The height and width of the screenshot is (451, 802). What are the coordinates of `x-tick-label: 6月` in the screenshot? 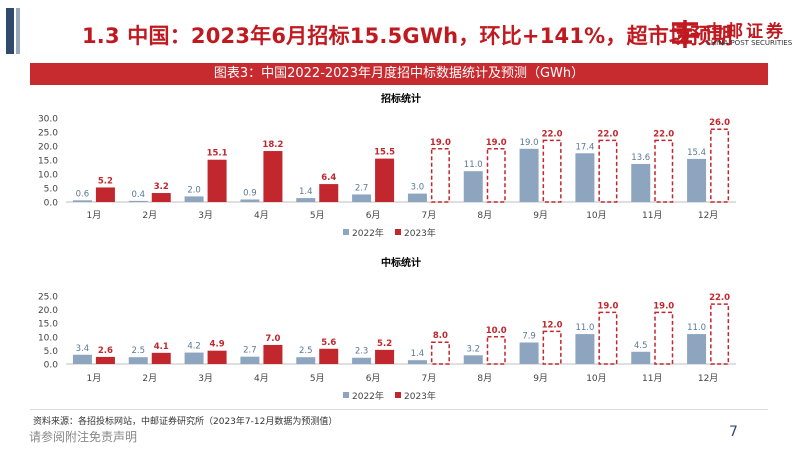 It's located at (373, 215).